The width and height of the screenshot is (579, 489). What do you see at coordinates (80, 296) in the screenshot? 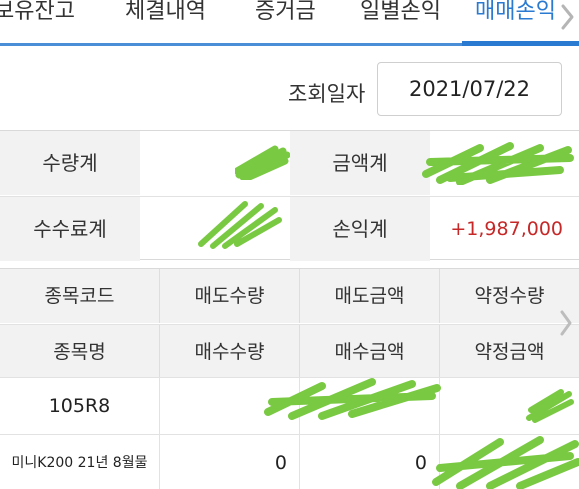
I see `col-code-header: 종목코드` at bounding box center [80, 296].